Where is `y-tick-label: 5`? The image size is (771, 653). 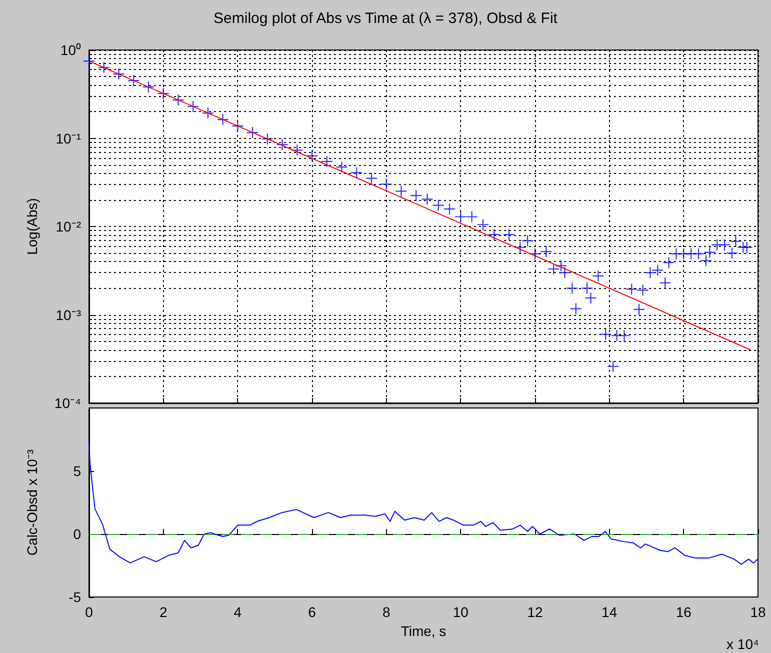
y-tick-label: 5 is located at coordinates (77, 471).